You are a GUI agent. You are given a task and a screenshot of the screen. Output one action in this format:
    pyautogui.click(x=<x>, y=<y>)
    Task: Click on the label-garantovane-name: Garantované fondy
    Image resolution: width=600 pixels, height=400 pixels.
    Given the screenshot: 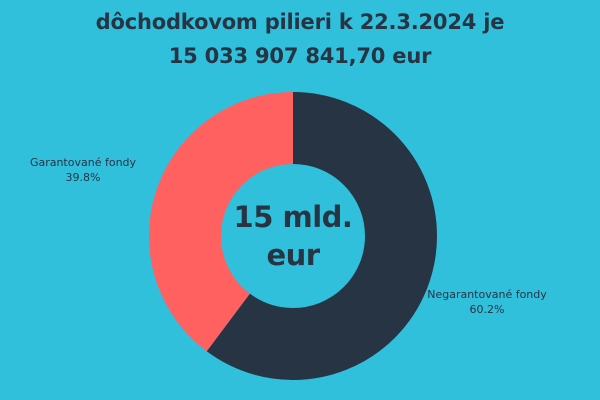 What is the action you would take?
    pyautogui.click(x=83, y=162)
    